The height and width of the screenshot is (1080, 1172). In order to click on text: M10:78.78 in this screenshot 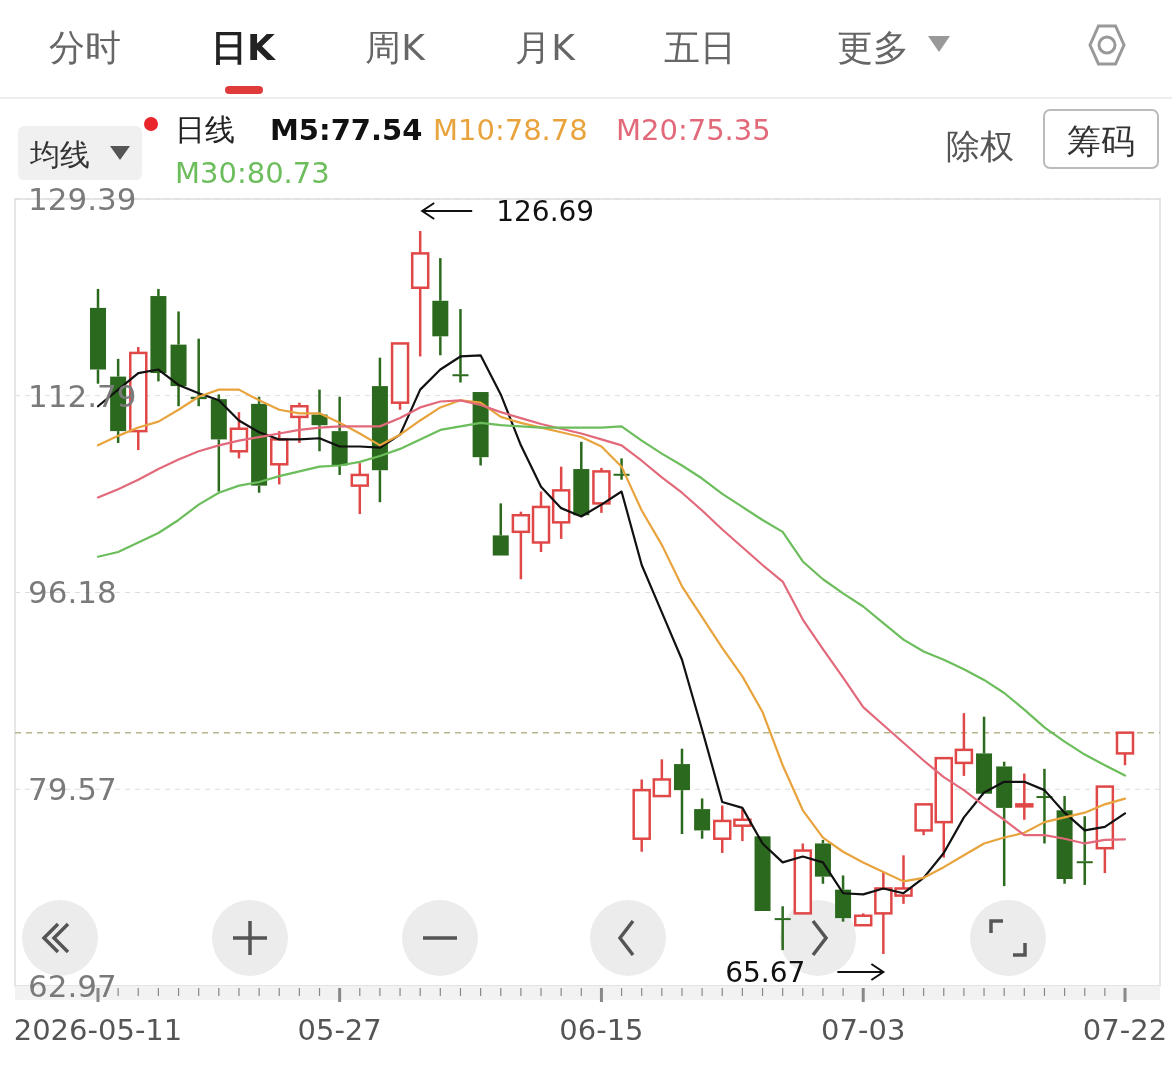, I will do `click(510, 130)`.